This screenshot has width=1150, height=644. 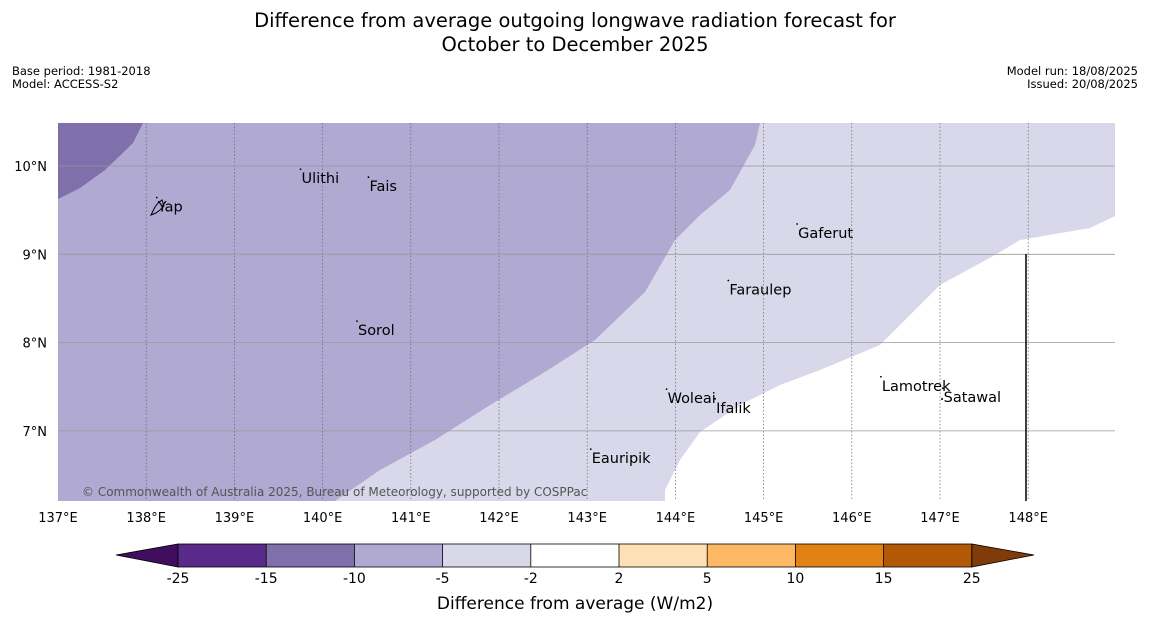 What do you see at coordinates (852, 518) in the screenshot?
I see `longitude-label: 146°E` at bounding box center [852, 518].